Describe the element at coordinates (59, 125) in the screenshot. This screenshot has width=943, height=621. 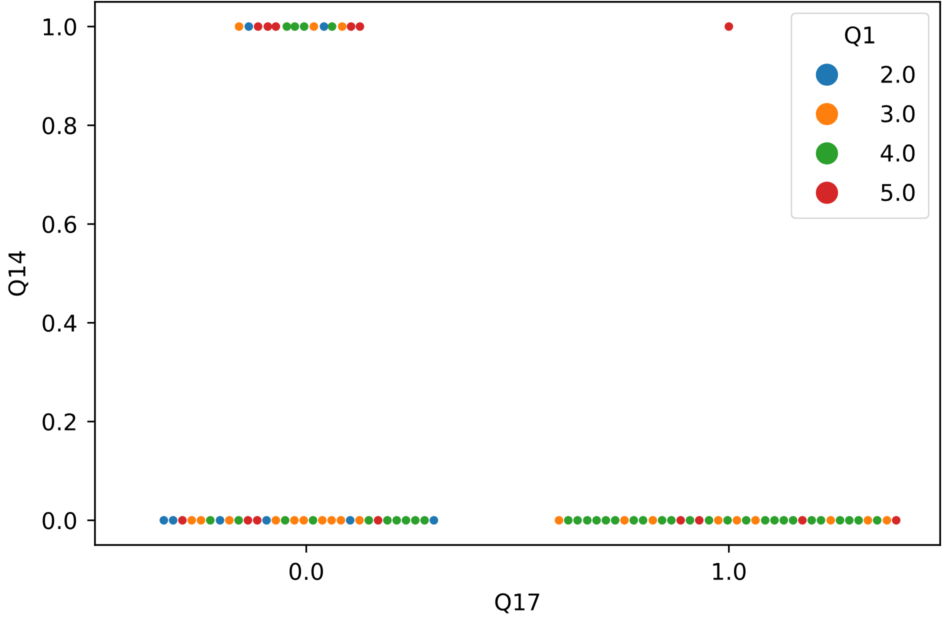
I see `y-tick-label: 0.8` at that location.